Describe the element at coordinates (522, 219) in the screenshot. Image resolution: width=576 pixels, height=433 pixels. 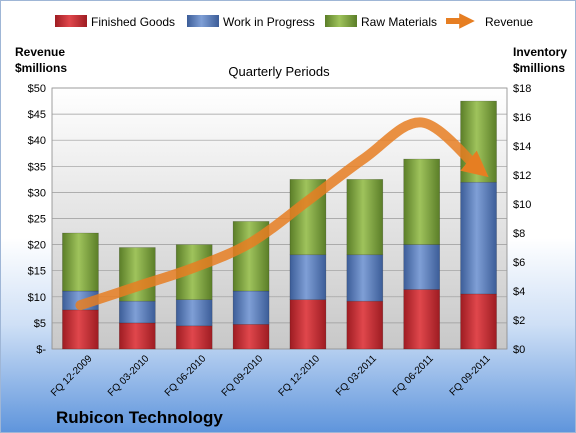
I see `right-axis-ticks: $0 $2 $4 $6 $8 $10 $12 $14 $16 $18` at that location.